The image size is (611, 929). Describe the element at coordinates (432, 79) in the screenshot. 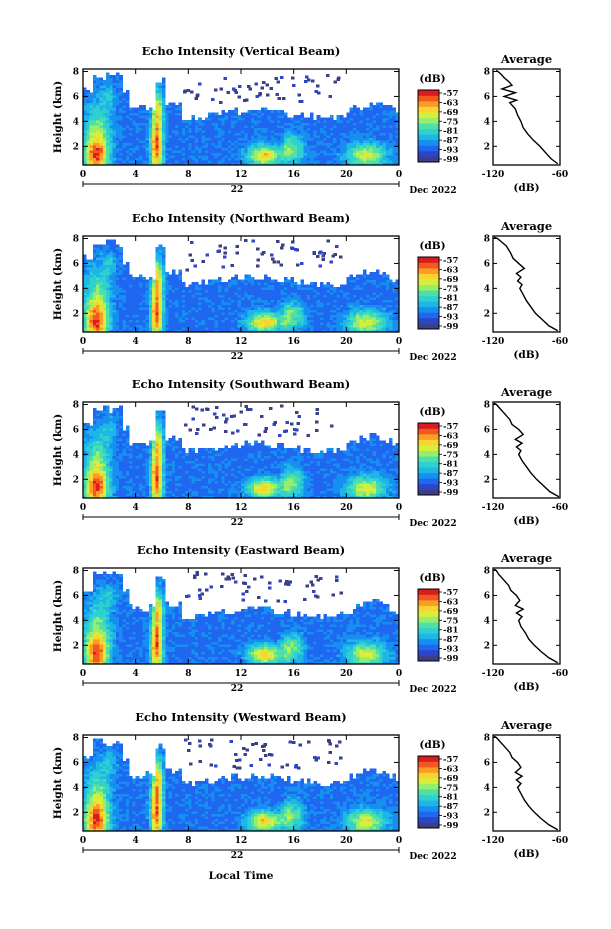

I see `colorbar-label: (dB)` at that location.